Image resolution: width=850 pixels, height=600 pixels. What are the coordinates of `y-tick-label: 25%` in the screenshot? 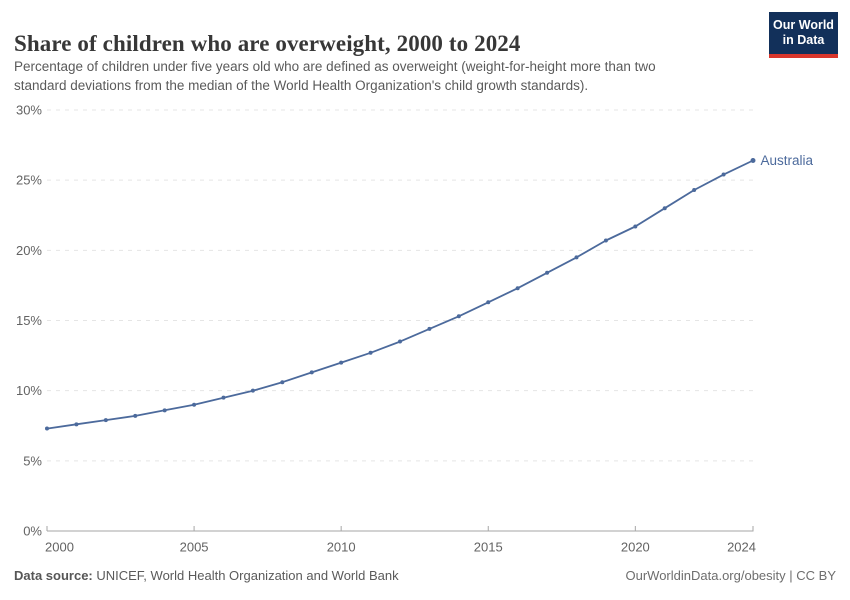 It's located at (29, 180).